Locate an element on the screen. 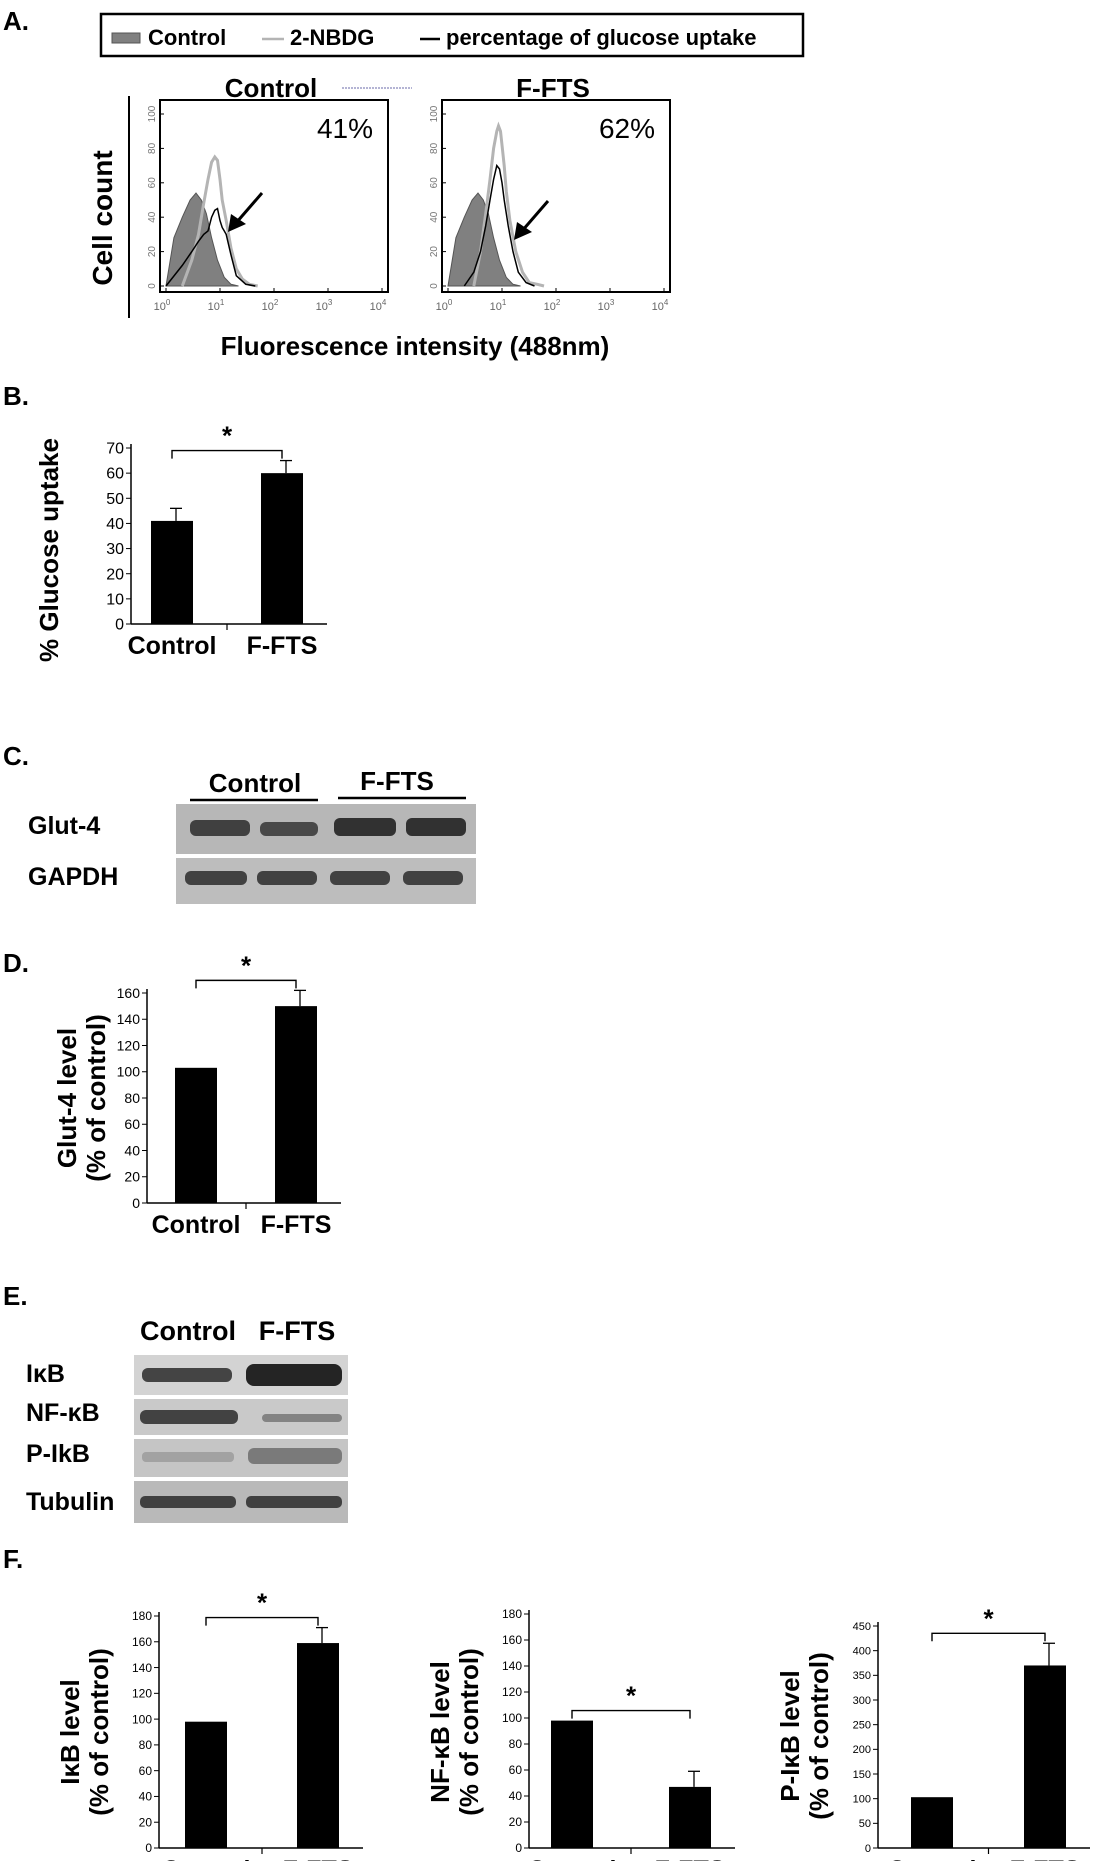  blot-c-header-control: Control is located at coordinates (255, 783).